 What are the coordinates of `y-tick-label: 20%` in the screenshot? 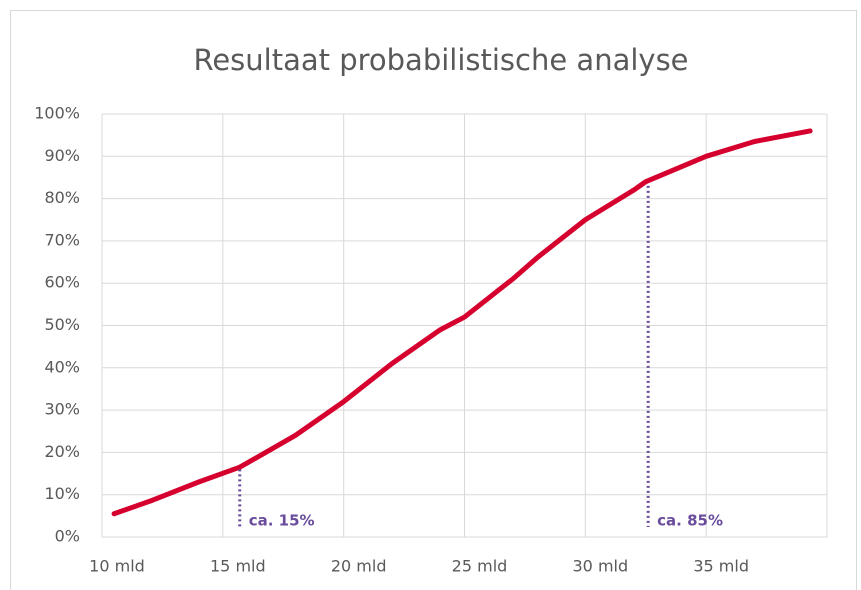 It's located at (62, 451).